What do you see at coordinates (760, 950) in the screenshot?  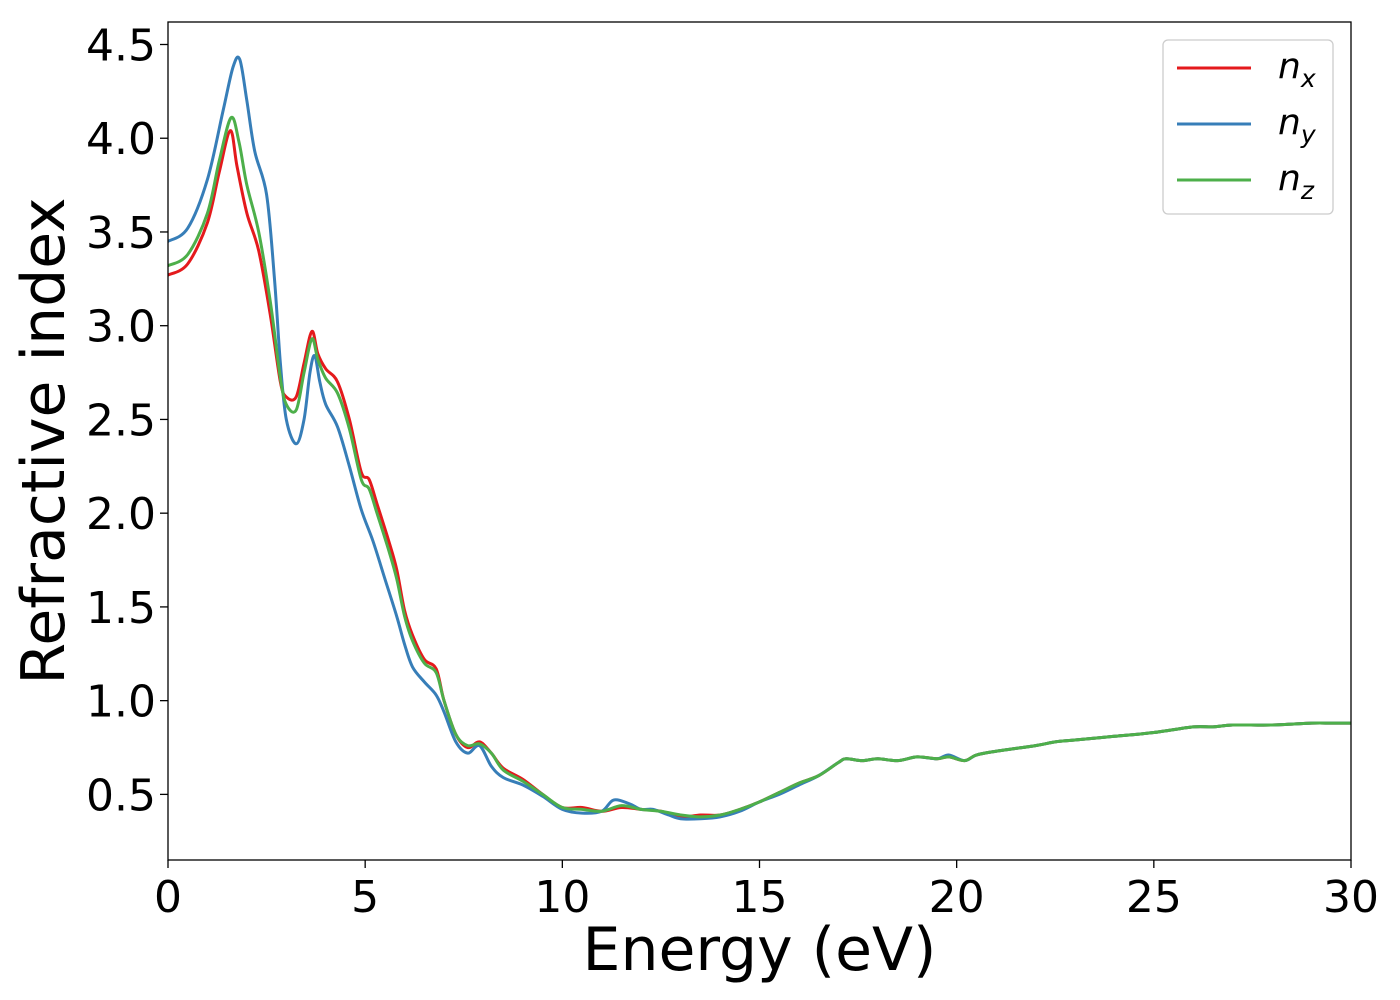 I see `x-axis-label: Energy (eV)` at bounding box center [760, 950].